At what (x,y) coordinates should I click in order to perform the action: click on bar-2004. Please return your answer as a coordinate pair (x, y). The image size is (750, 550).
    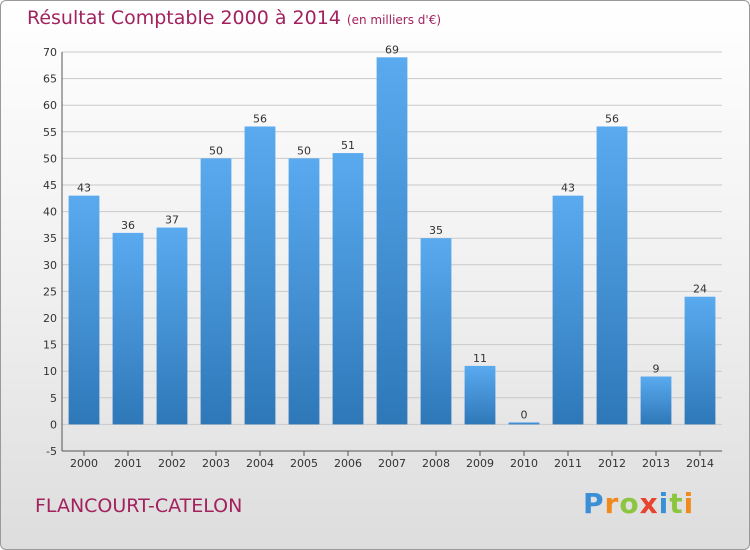
    Looking at the image, I should click on (260, 275).